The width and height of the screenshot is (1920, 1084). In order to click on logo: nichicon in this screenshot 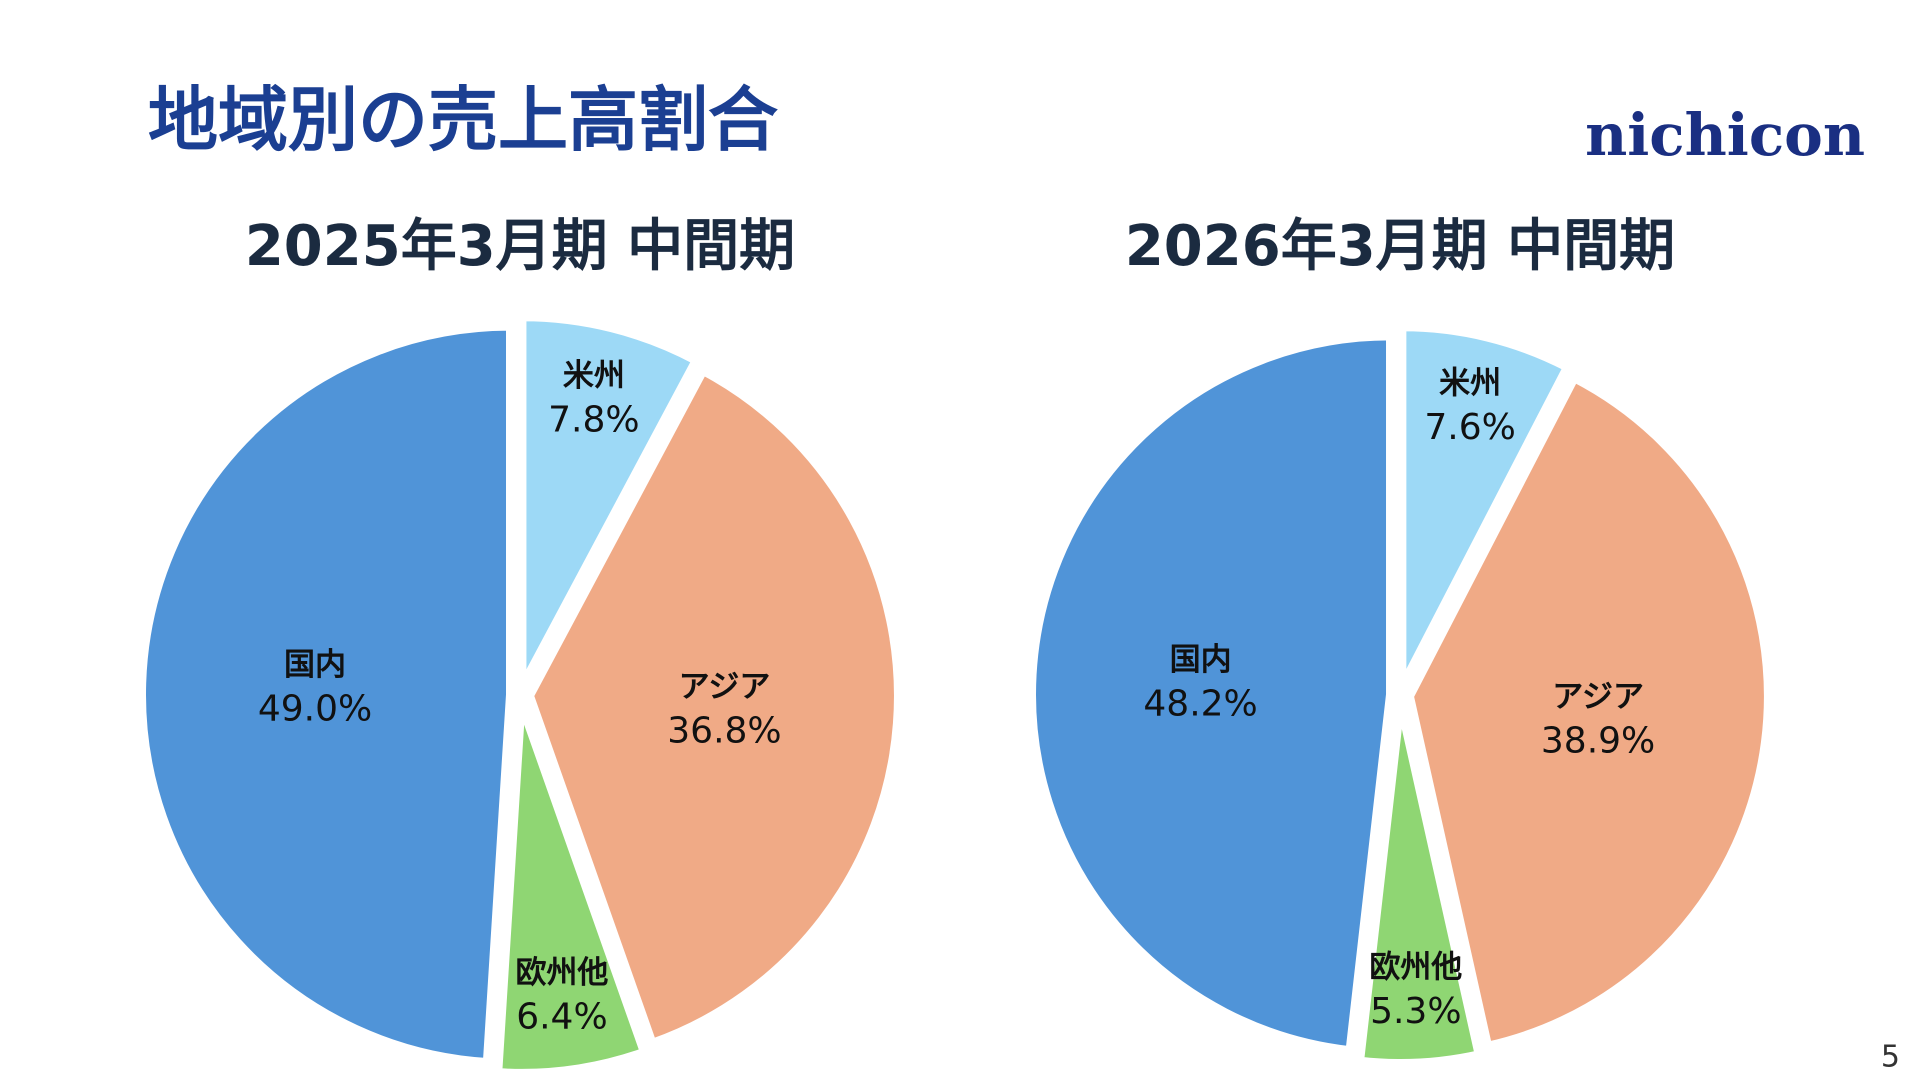, I will do `click(1725, 135)`.